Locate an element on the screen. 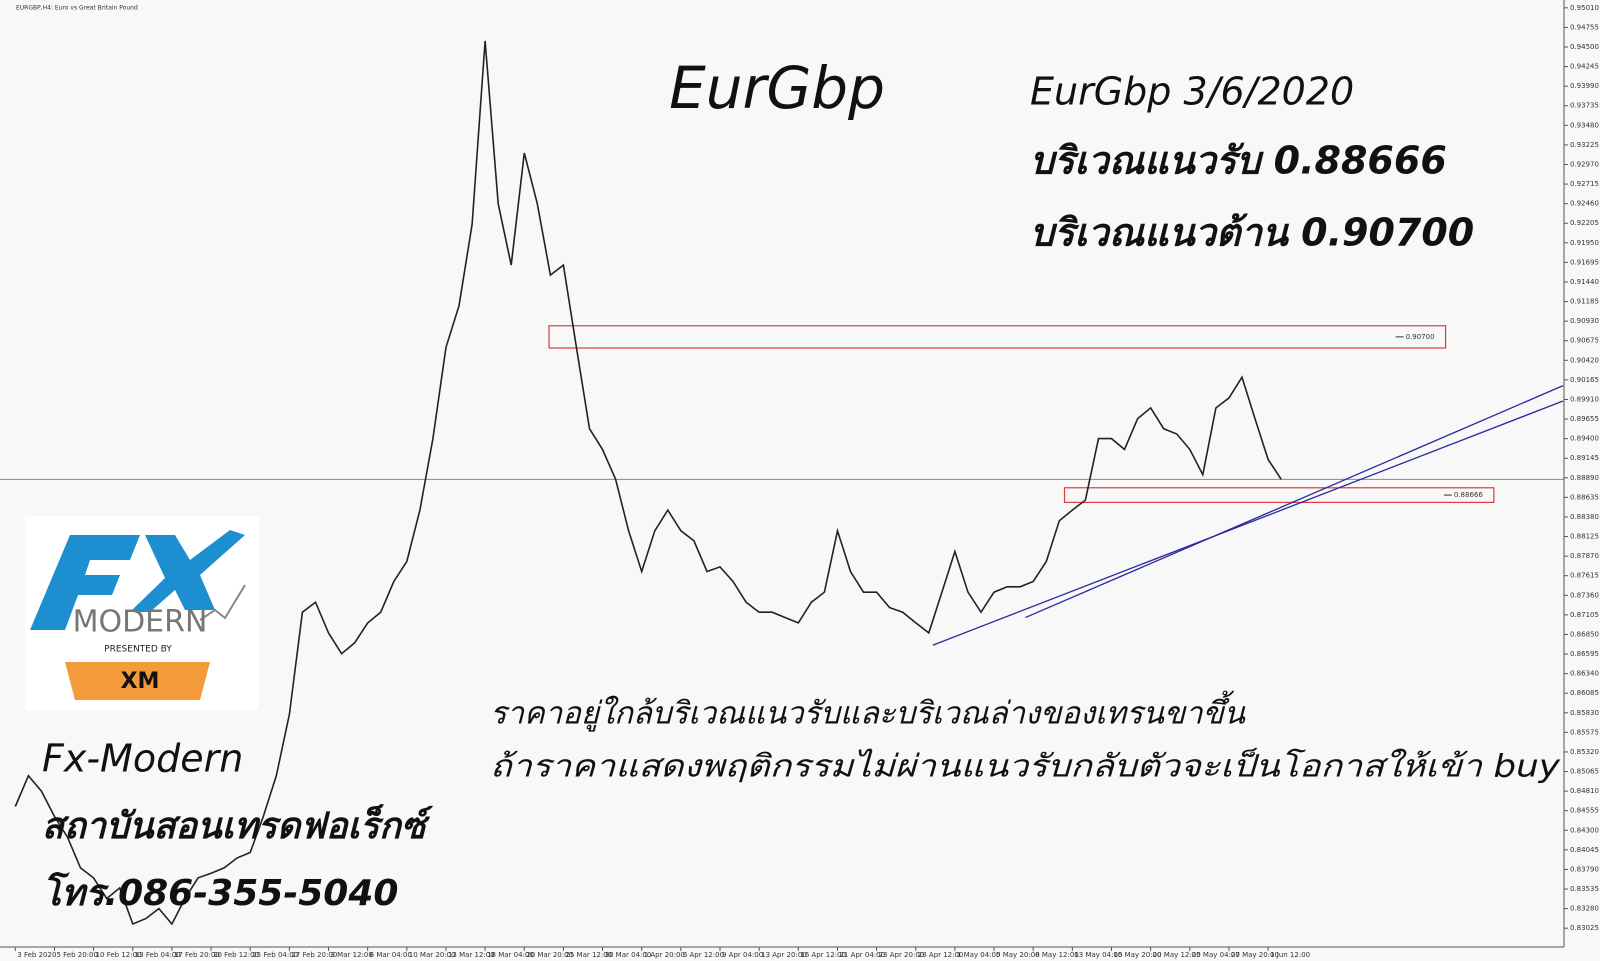 The width and height of the screenshot is (1600, 961). x-tick-label: 23 Apr 20:00 is located at coordinates (902, 955).